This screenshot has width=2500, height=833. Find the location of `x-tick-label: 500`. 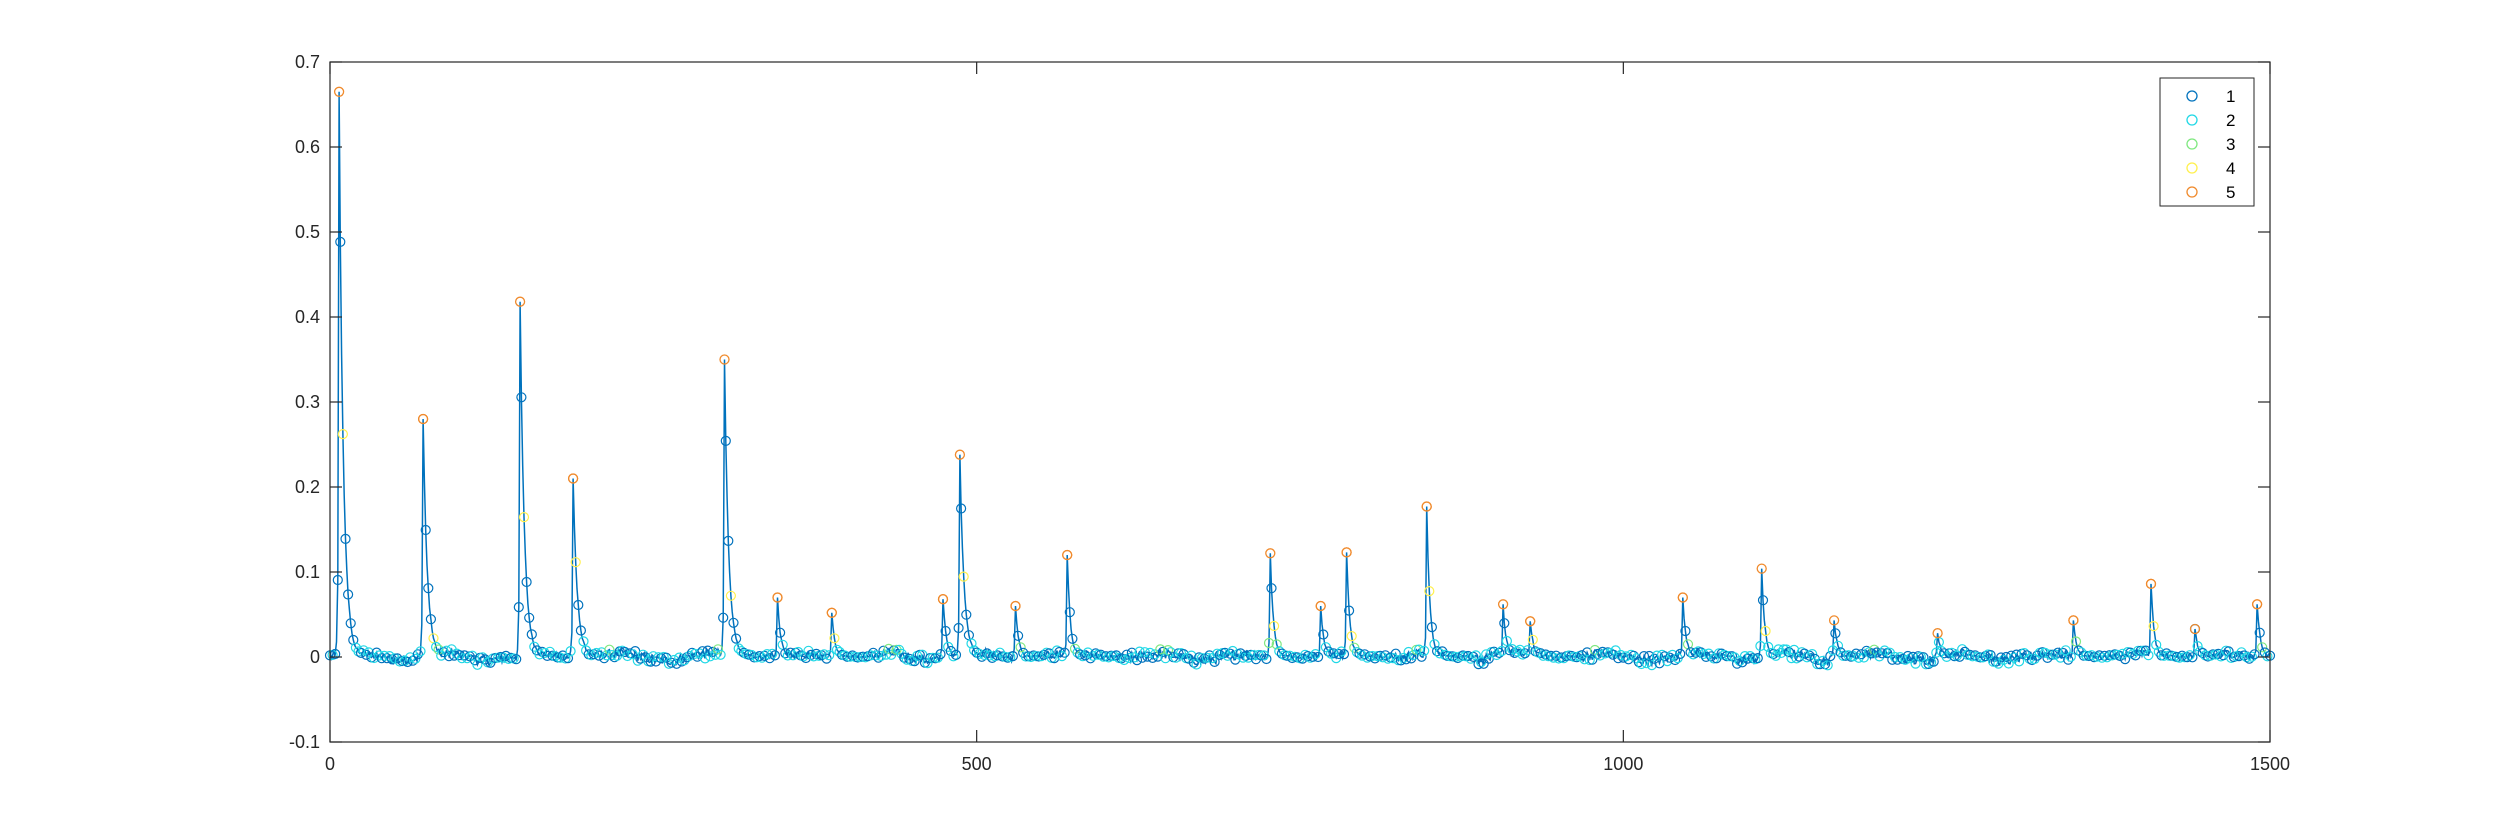

x-tick-label: 500 is located at coordinates (977, 764).